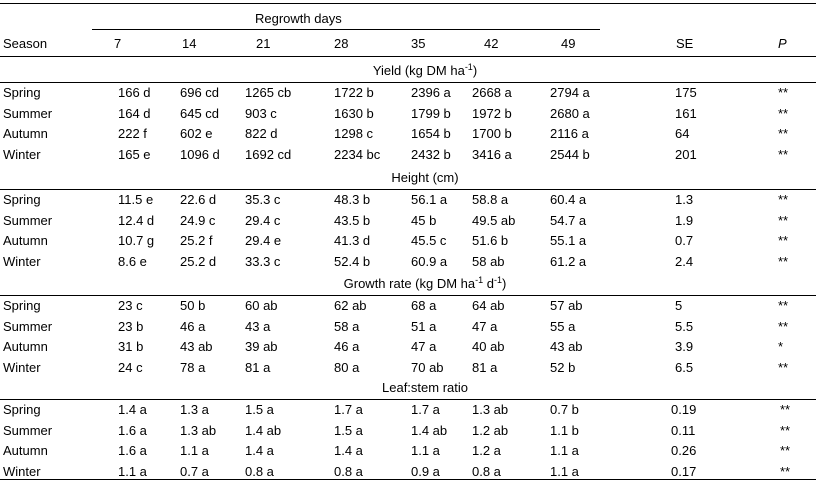 This screenshot has width=816, height=482. I want to click on se-cell: 201, so click(686, 154).